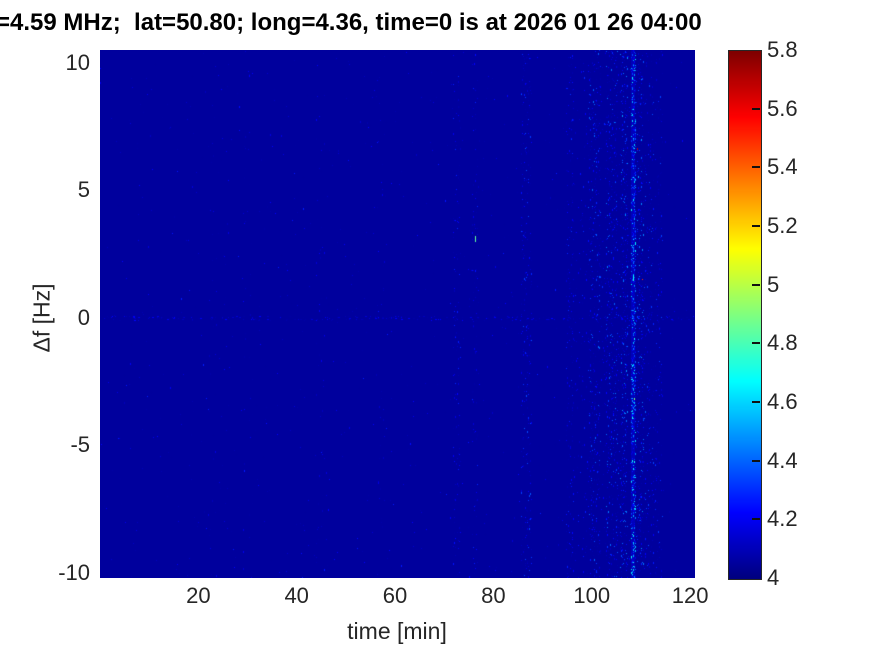 The width and height of the screenshot is (875, 656). Describe the element at coordinates (395, 595) in the screenshot. I see `x-tick-label: 60` at that location.